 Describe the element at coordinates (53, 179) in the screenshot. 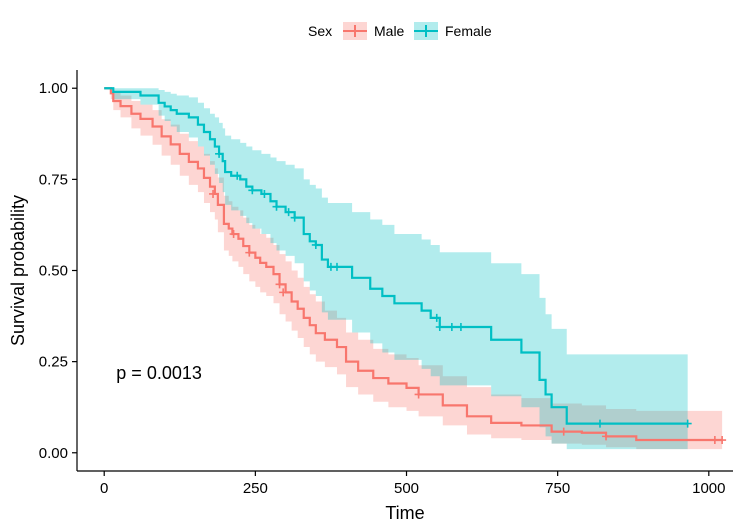

I see `y-tick-label: 0.75` at that location.